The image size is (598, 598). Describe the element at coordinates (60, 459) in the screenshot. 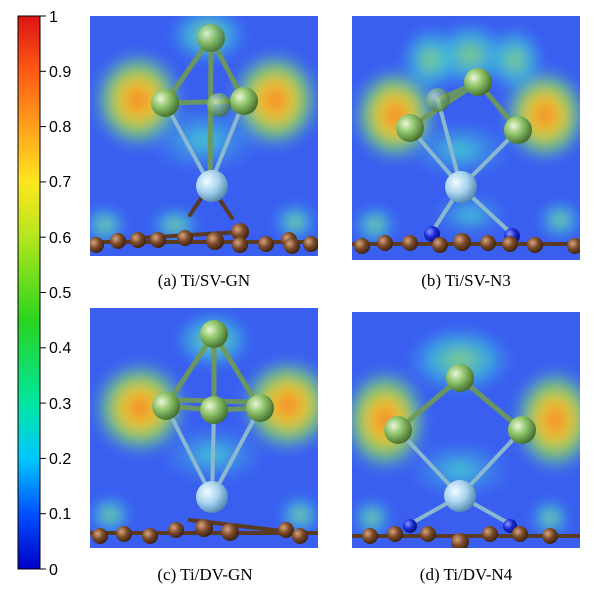

I see `colorbar-tick-label: 0.2` at that location.